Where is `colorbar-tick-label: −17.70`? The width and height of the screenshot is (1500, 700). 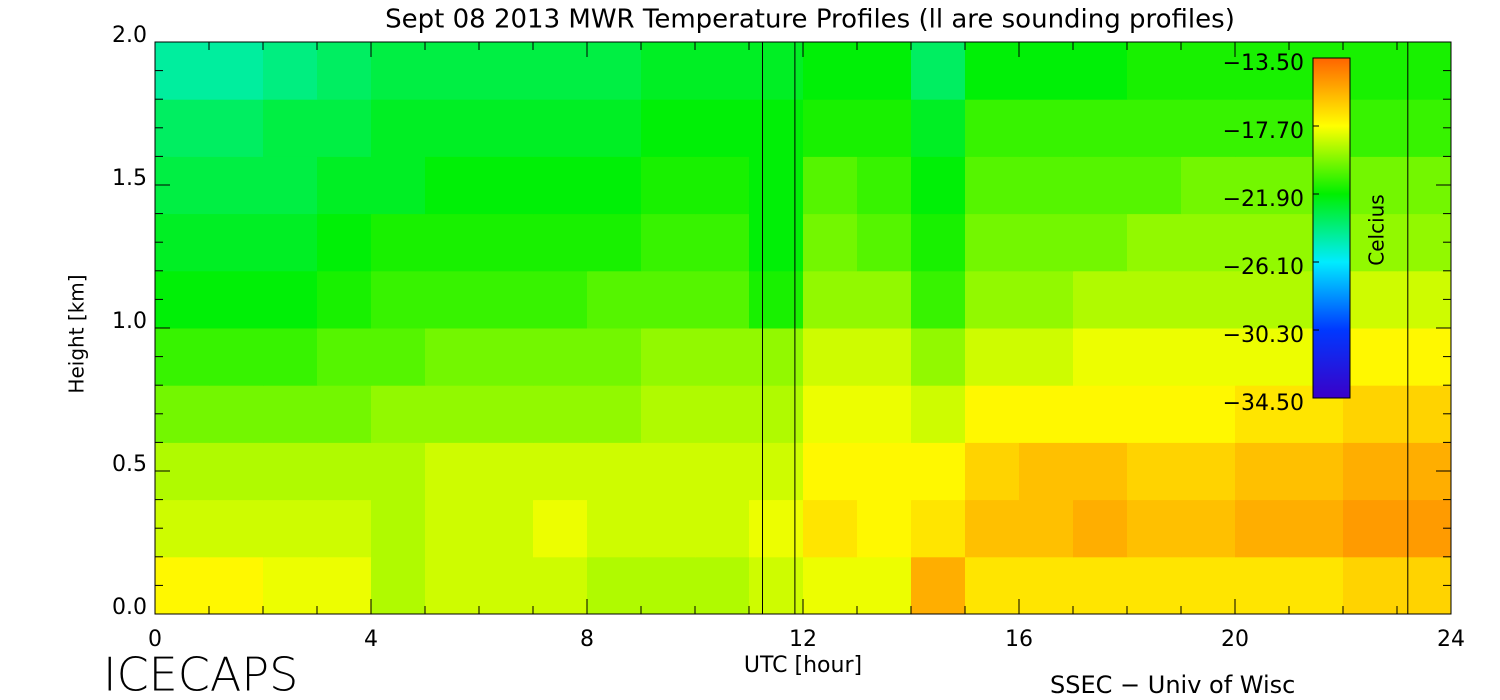
colorbar-tick-label: −17.70 is located at coordinates (1263, 131).